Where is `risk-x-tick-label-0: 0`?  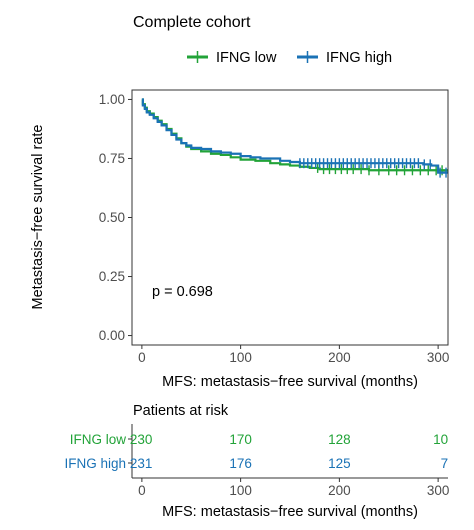 risk-x-tick-label-0: 0 is located at coordinates (142, 490).